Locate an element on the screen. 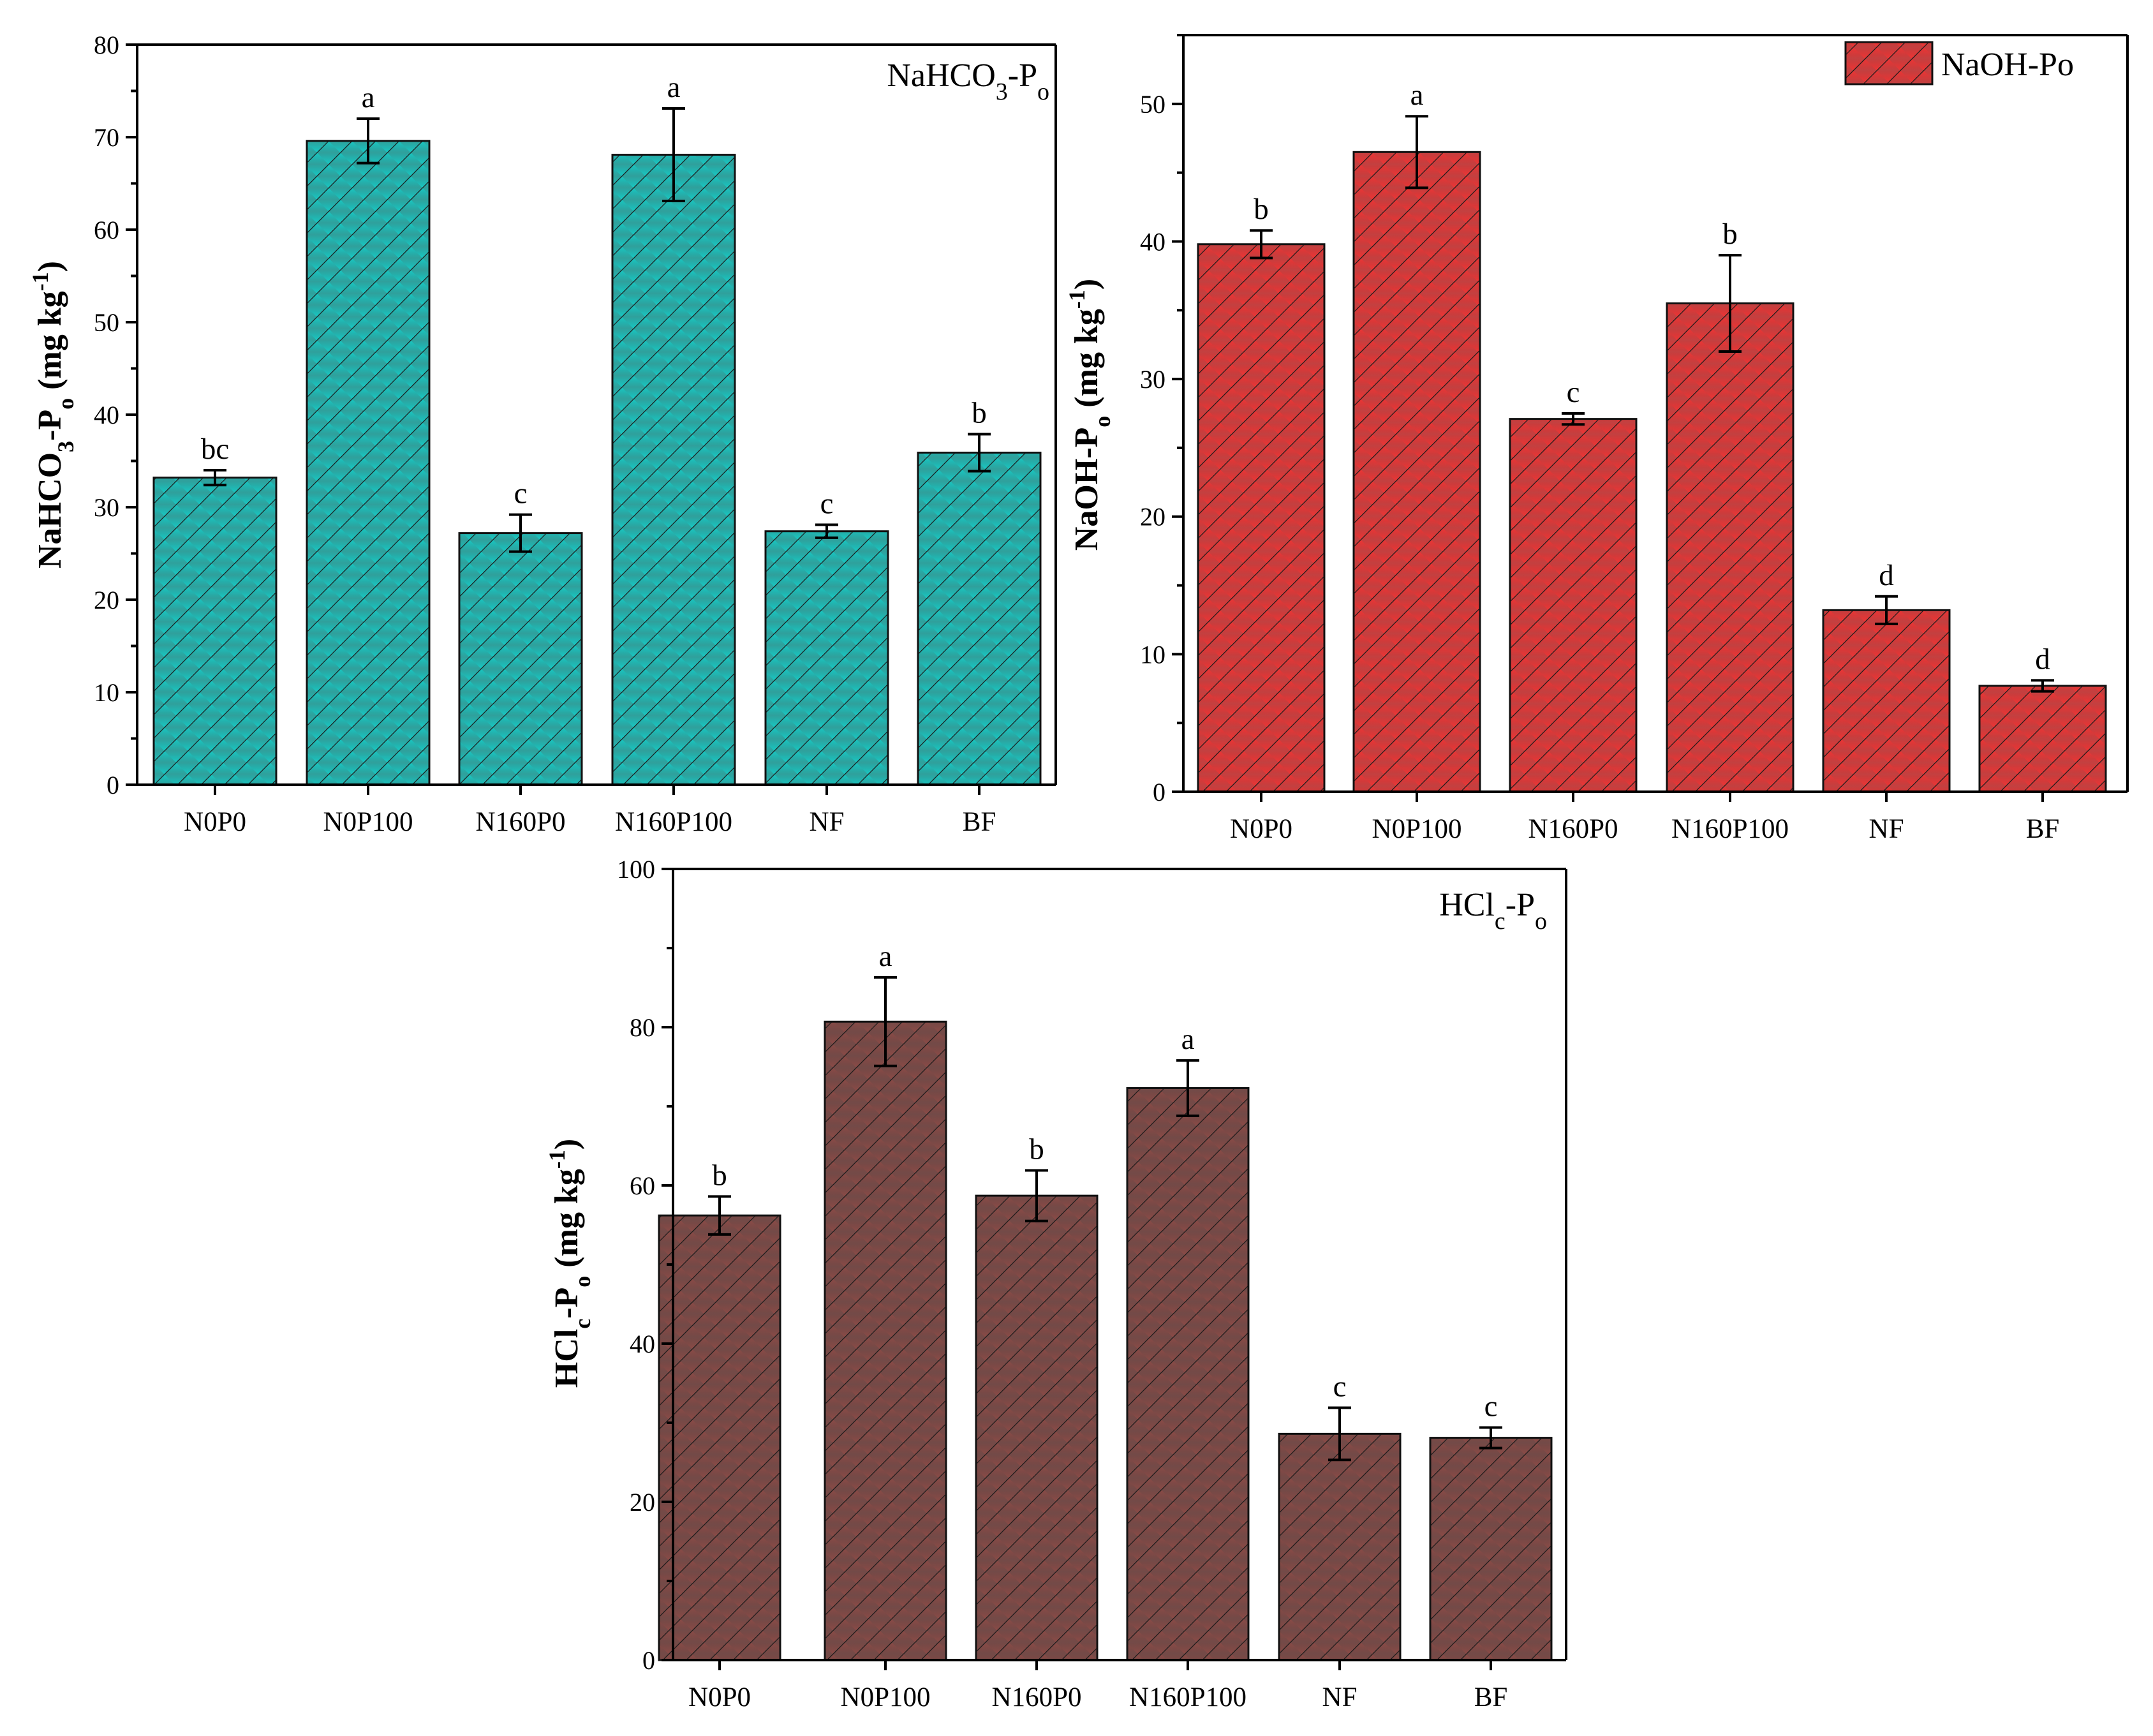 The image size is (2153, 1736). legend-swatch is located at coordinates (1889, 63).